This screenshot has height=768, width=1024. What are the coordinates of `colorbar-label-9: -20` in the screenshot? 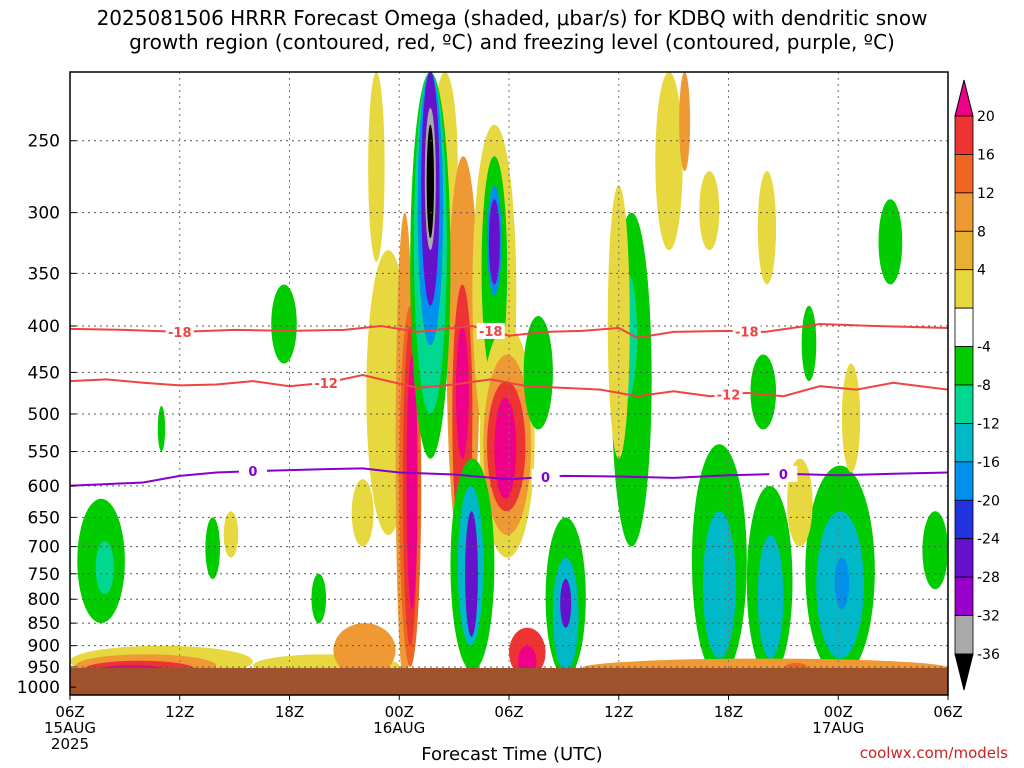 It's located at (988, 501).